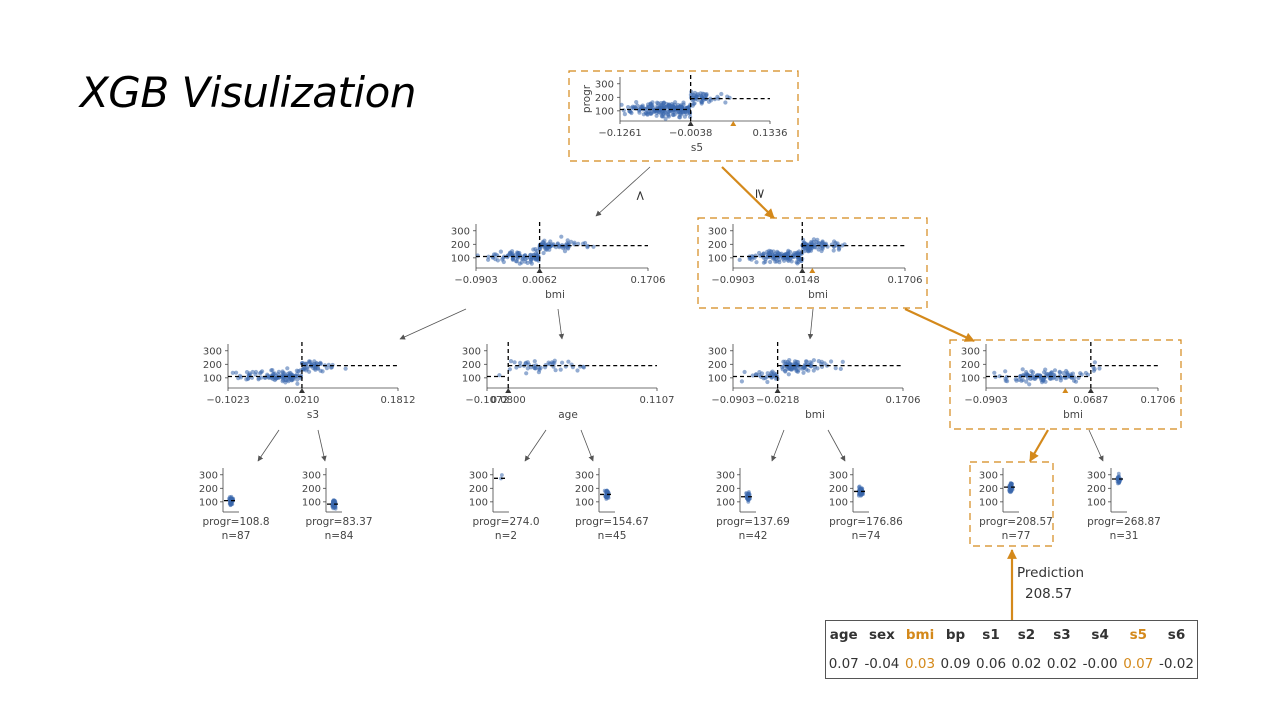  What do you see at coordinates (920, 663) in the screenshot?
I see `feature-value-bmi: 0.03` at bounding box center [920, 663].